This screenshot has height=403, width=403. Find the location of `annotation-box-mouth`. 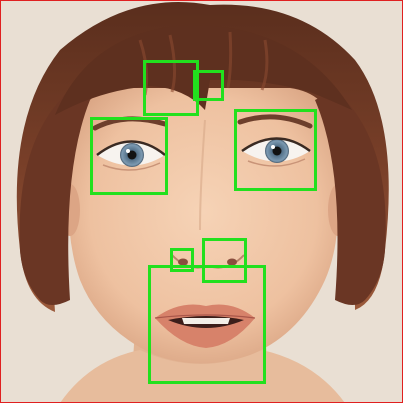

annotation-box-mouth is located at coordinates (207, 324).